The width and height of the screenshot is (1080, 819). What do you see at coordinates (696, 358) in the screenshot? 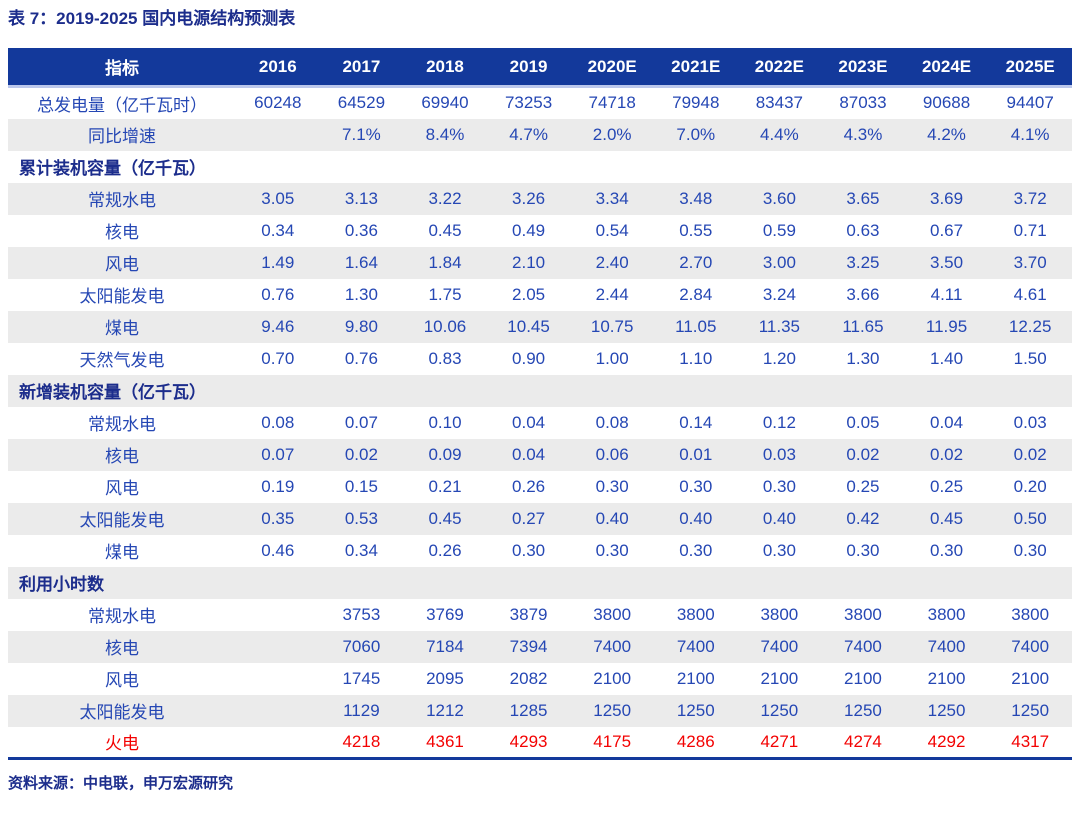
I see `value-cell: 1.10` at bounding box center [696, 358].